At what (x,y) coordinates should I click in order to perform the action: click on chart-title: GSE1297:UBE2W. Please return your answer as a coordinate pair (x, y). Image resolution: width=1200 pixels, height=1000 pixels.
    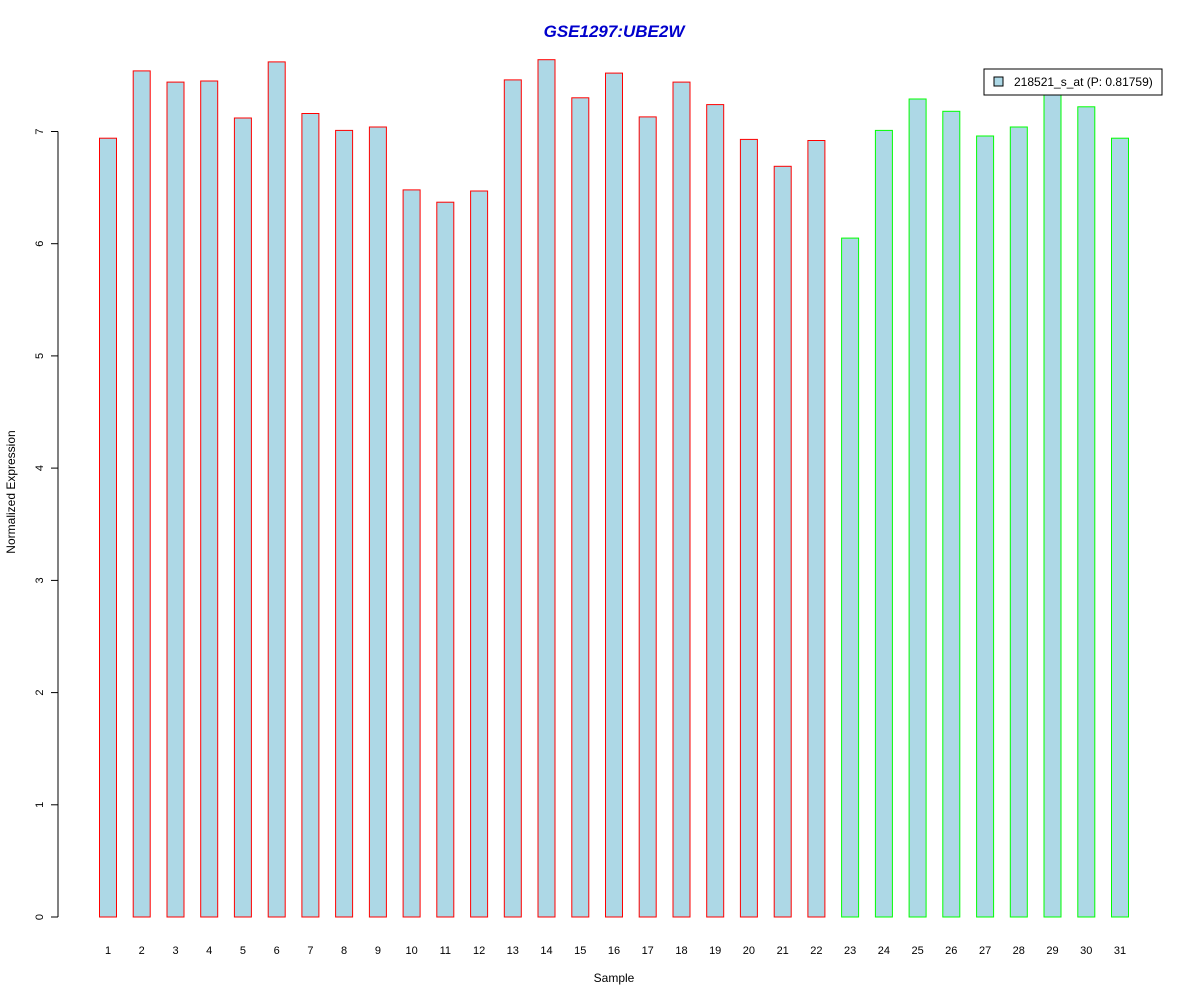
    Looking at the image, I should click on (615, 31).